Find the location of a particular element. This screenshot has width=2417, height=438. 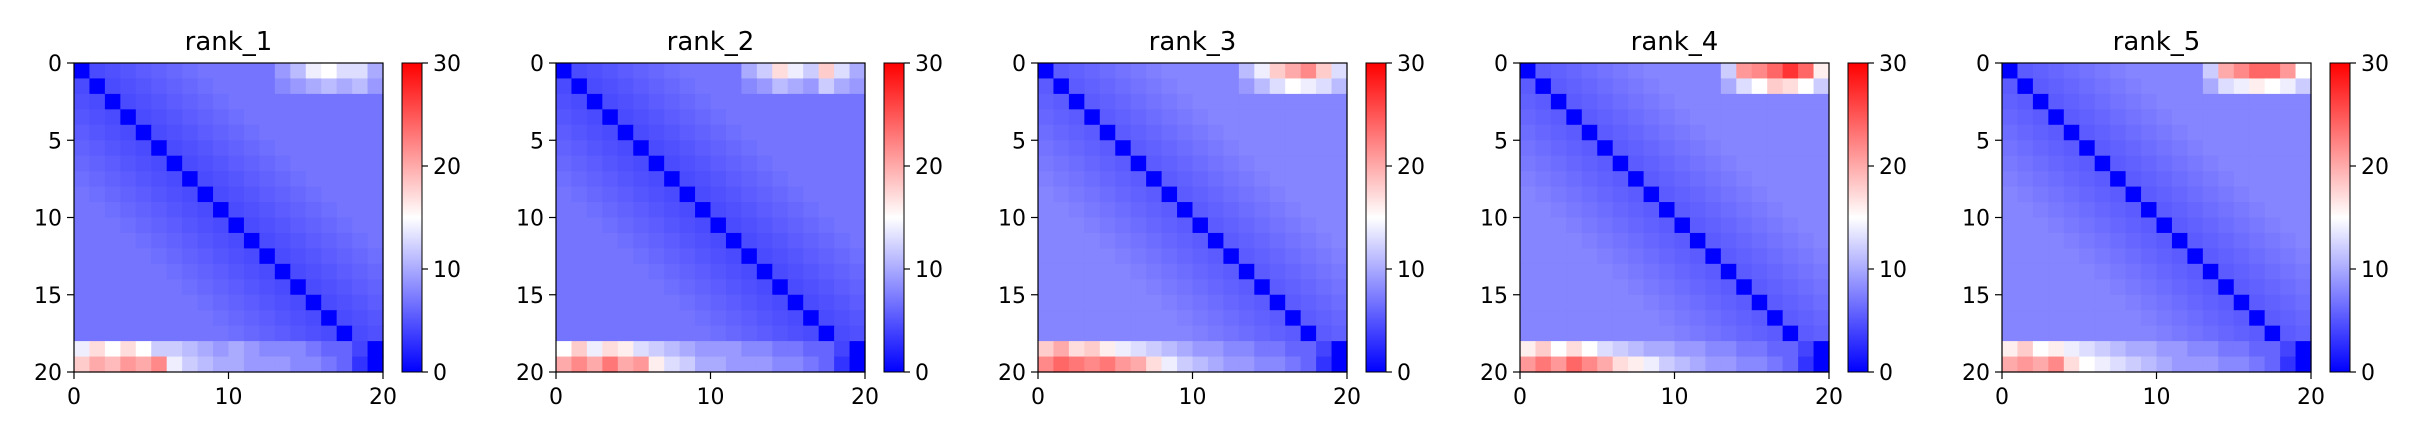

x-tick-label: 20 is located at coordinates (1347, 397).